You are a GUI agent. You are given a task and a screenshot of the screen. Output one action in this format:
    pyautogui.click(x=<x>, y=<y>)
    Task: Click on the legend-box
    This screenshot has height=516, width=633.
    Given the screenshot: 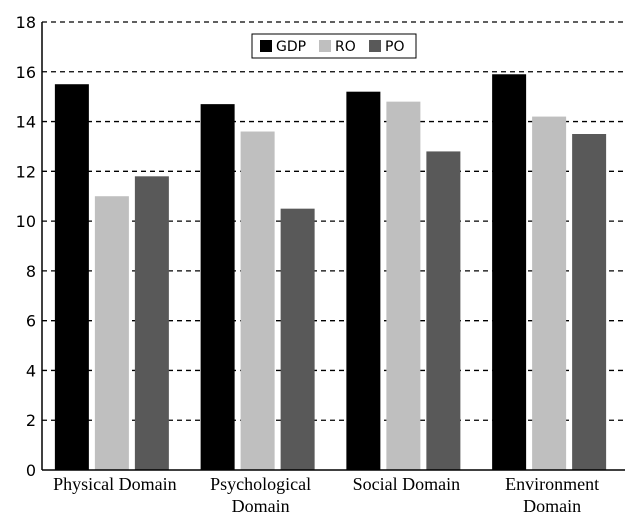 What is the action you would take?
    pyautogui.click(x=334, y=46)
    